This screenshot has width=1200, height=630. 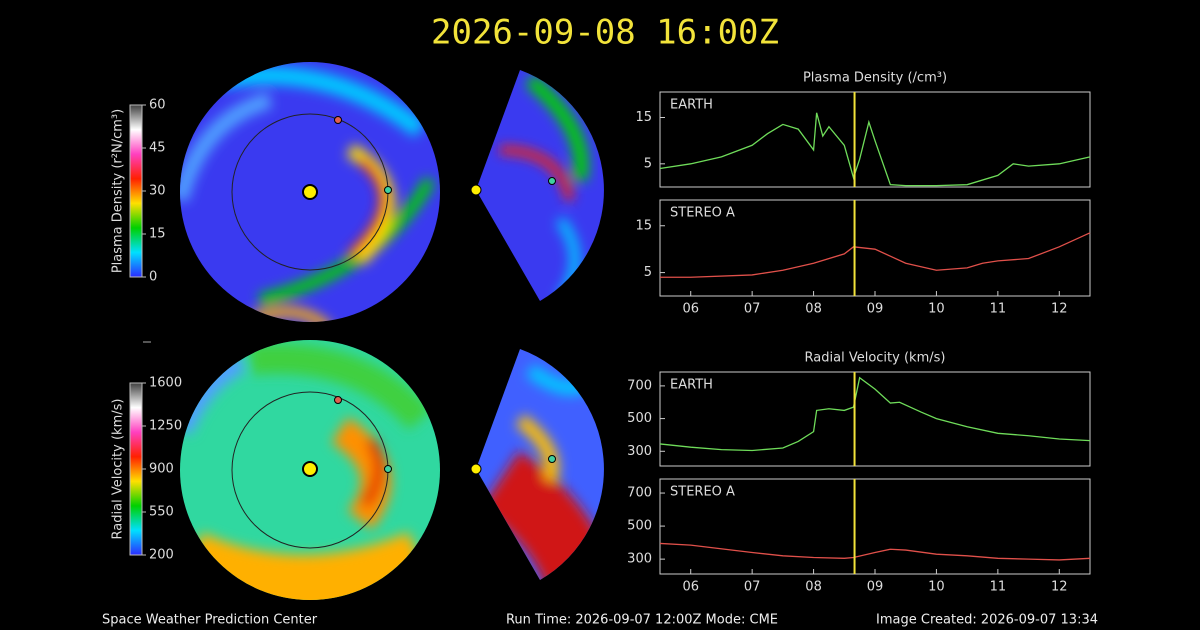 What do you see at coordinates (118, 191) in the screenshot?
I see `colorbar-label: Plasma Density (r²N/cm³)` at bounding box center [118, 191].